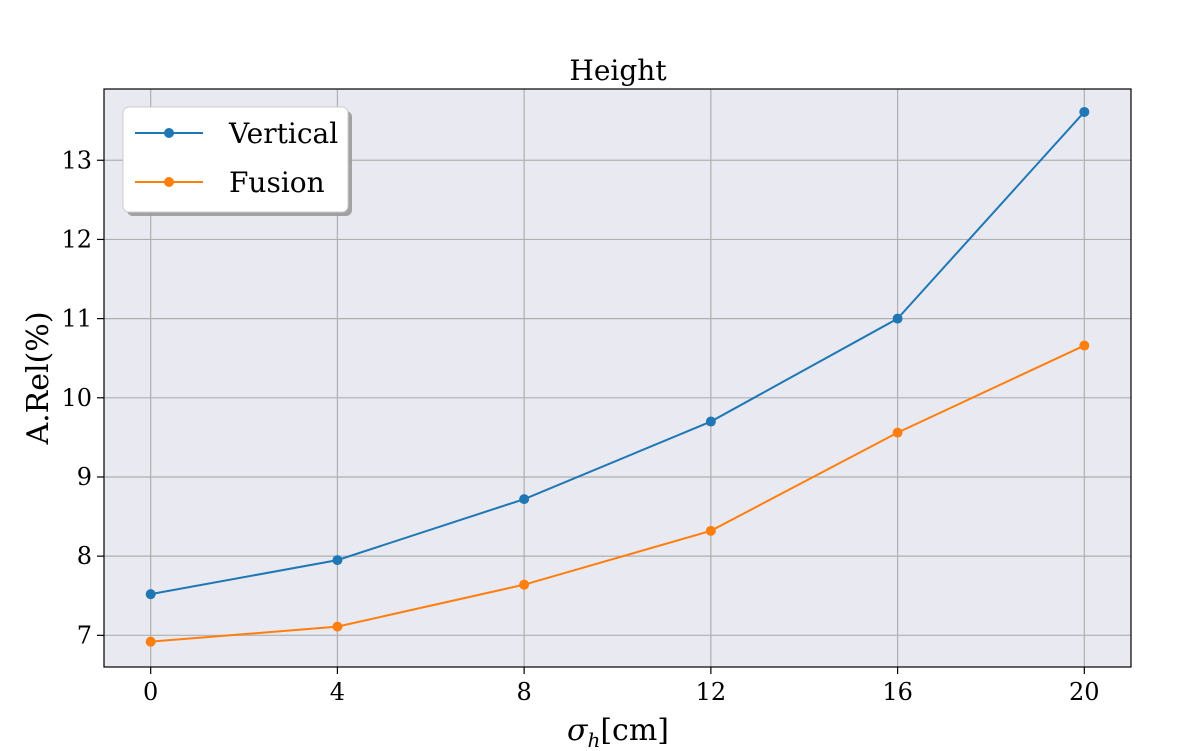 The height and width of the screenshot is (751, 1196). I want to click on y-tick-label: 13, so click(76, 160).